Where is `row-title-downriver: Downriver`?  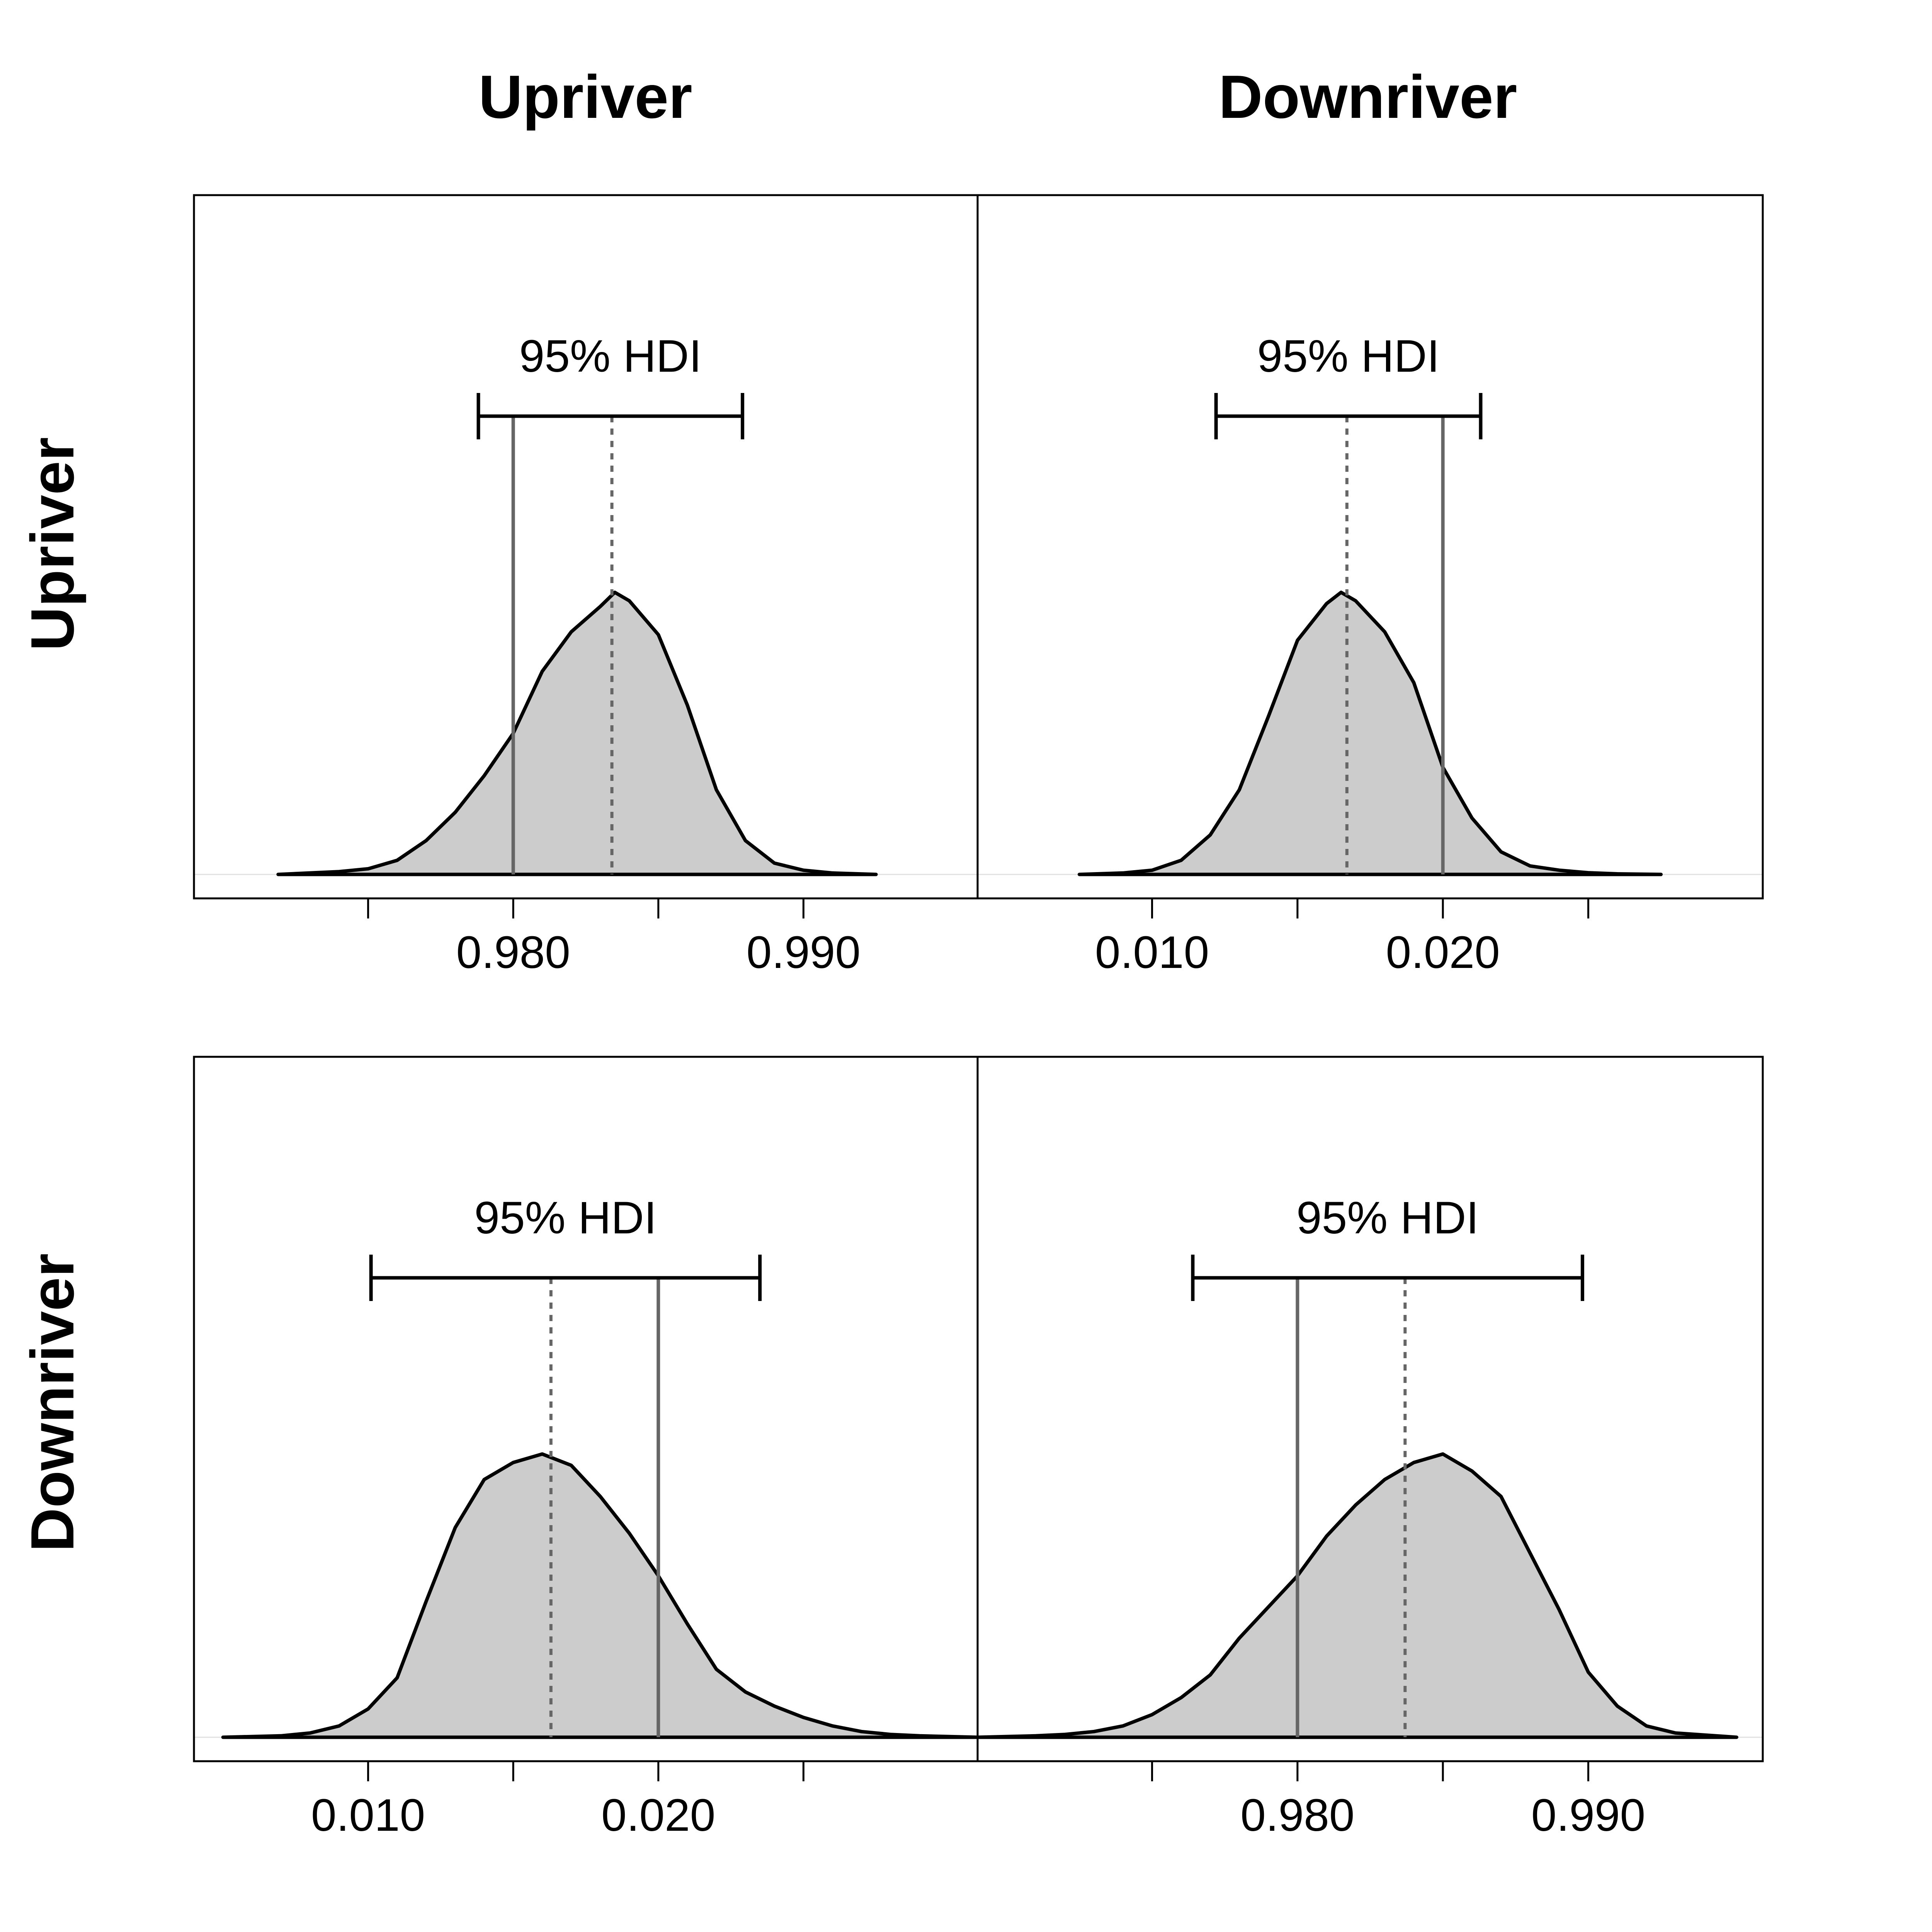
row-title-downriver: Downriver is located at coordinates (53, 1403).